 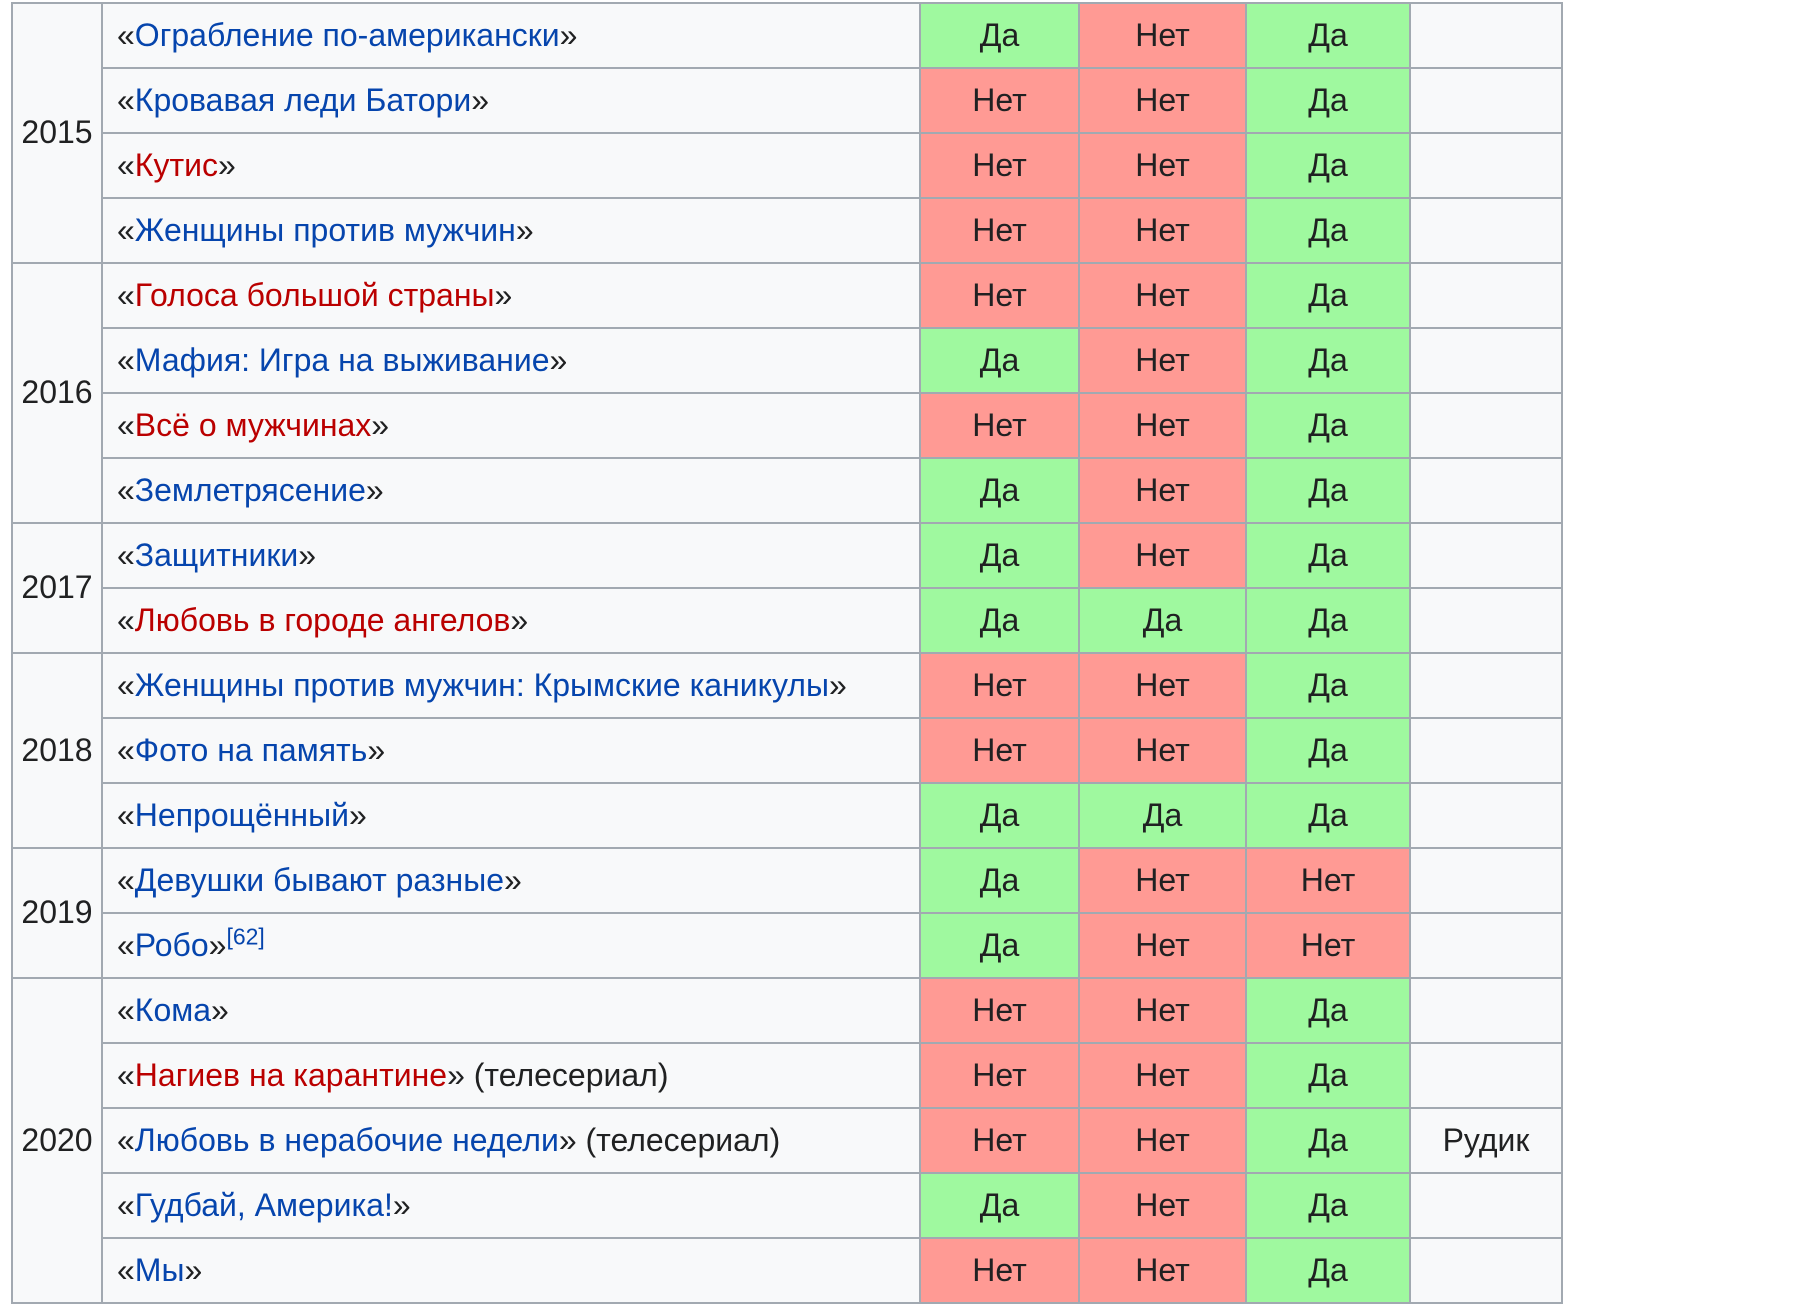 I want to click on film-title-link: Любовь в городе ангелов, so click(x=322, y=619).